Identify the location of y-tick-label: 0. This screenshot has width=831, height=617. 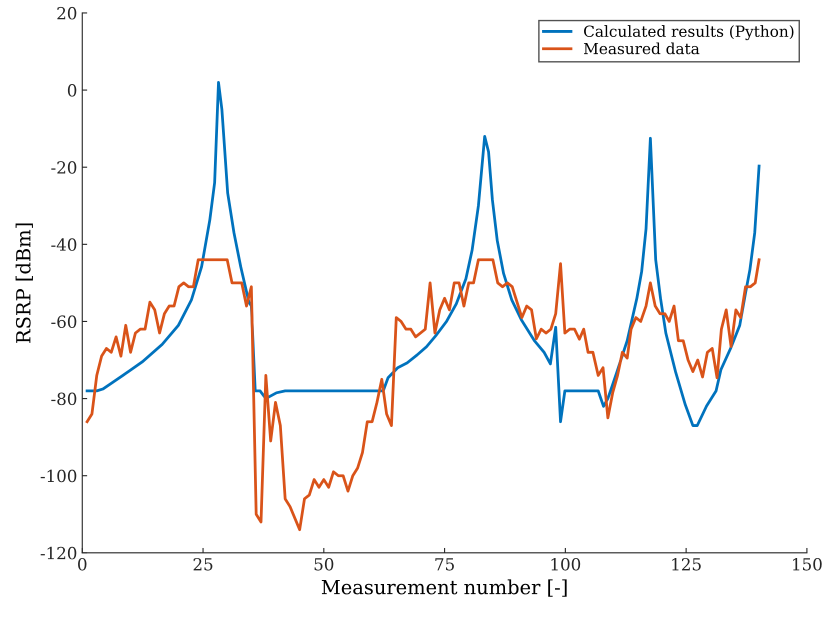
(72, 90).